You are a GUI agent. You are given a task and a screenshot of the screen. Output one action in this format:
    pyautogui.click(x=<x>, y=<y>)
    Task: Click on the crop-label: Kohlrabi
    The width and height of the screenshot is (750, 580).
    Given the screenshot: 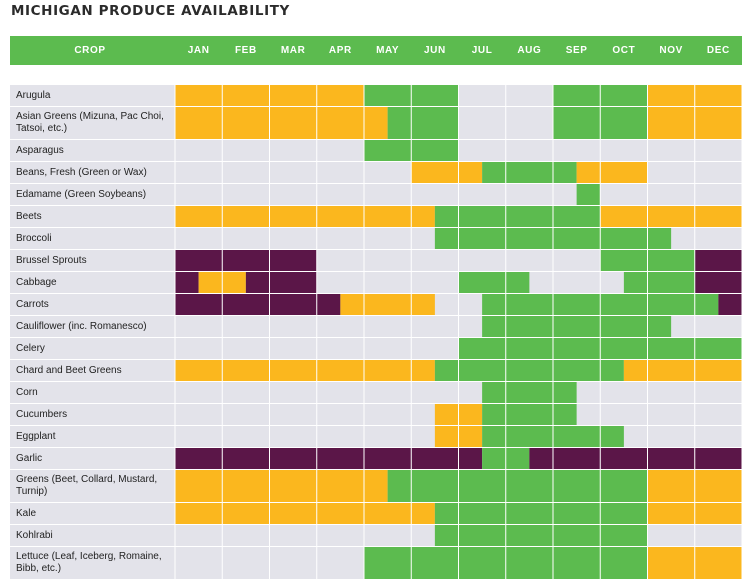 What is the action you would take?
    pyautogui.click(x=34, y=535)
    